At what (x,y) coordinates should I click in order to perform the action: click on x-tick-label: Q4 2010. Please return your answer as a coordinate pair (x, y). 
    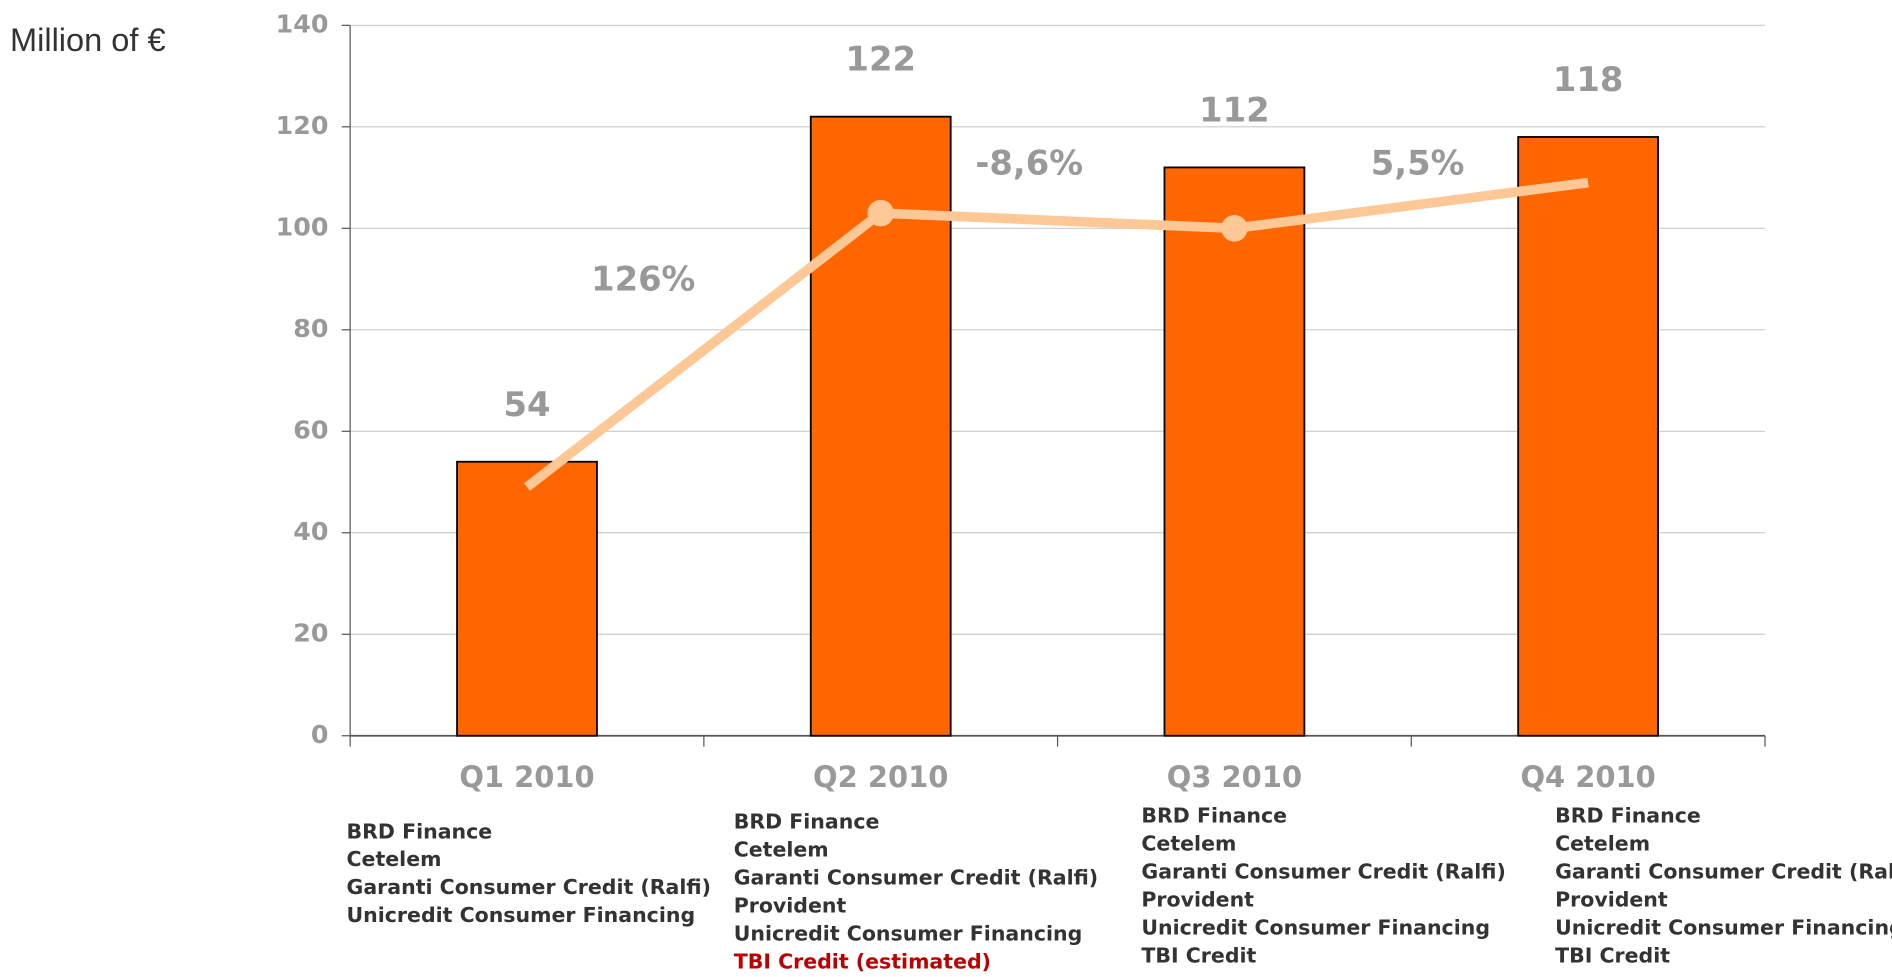
    Looking at the image, I should click on (1587, 777).